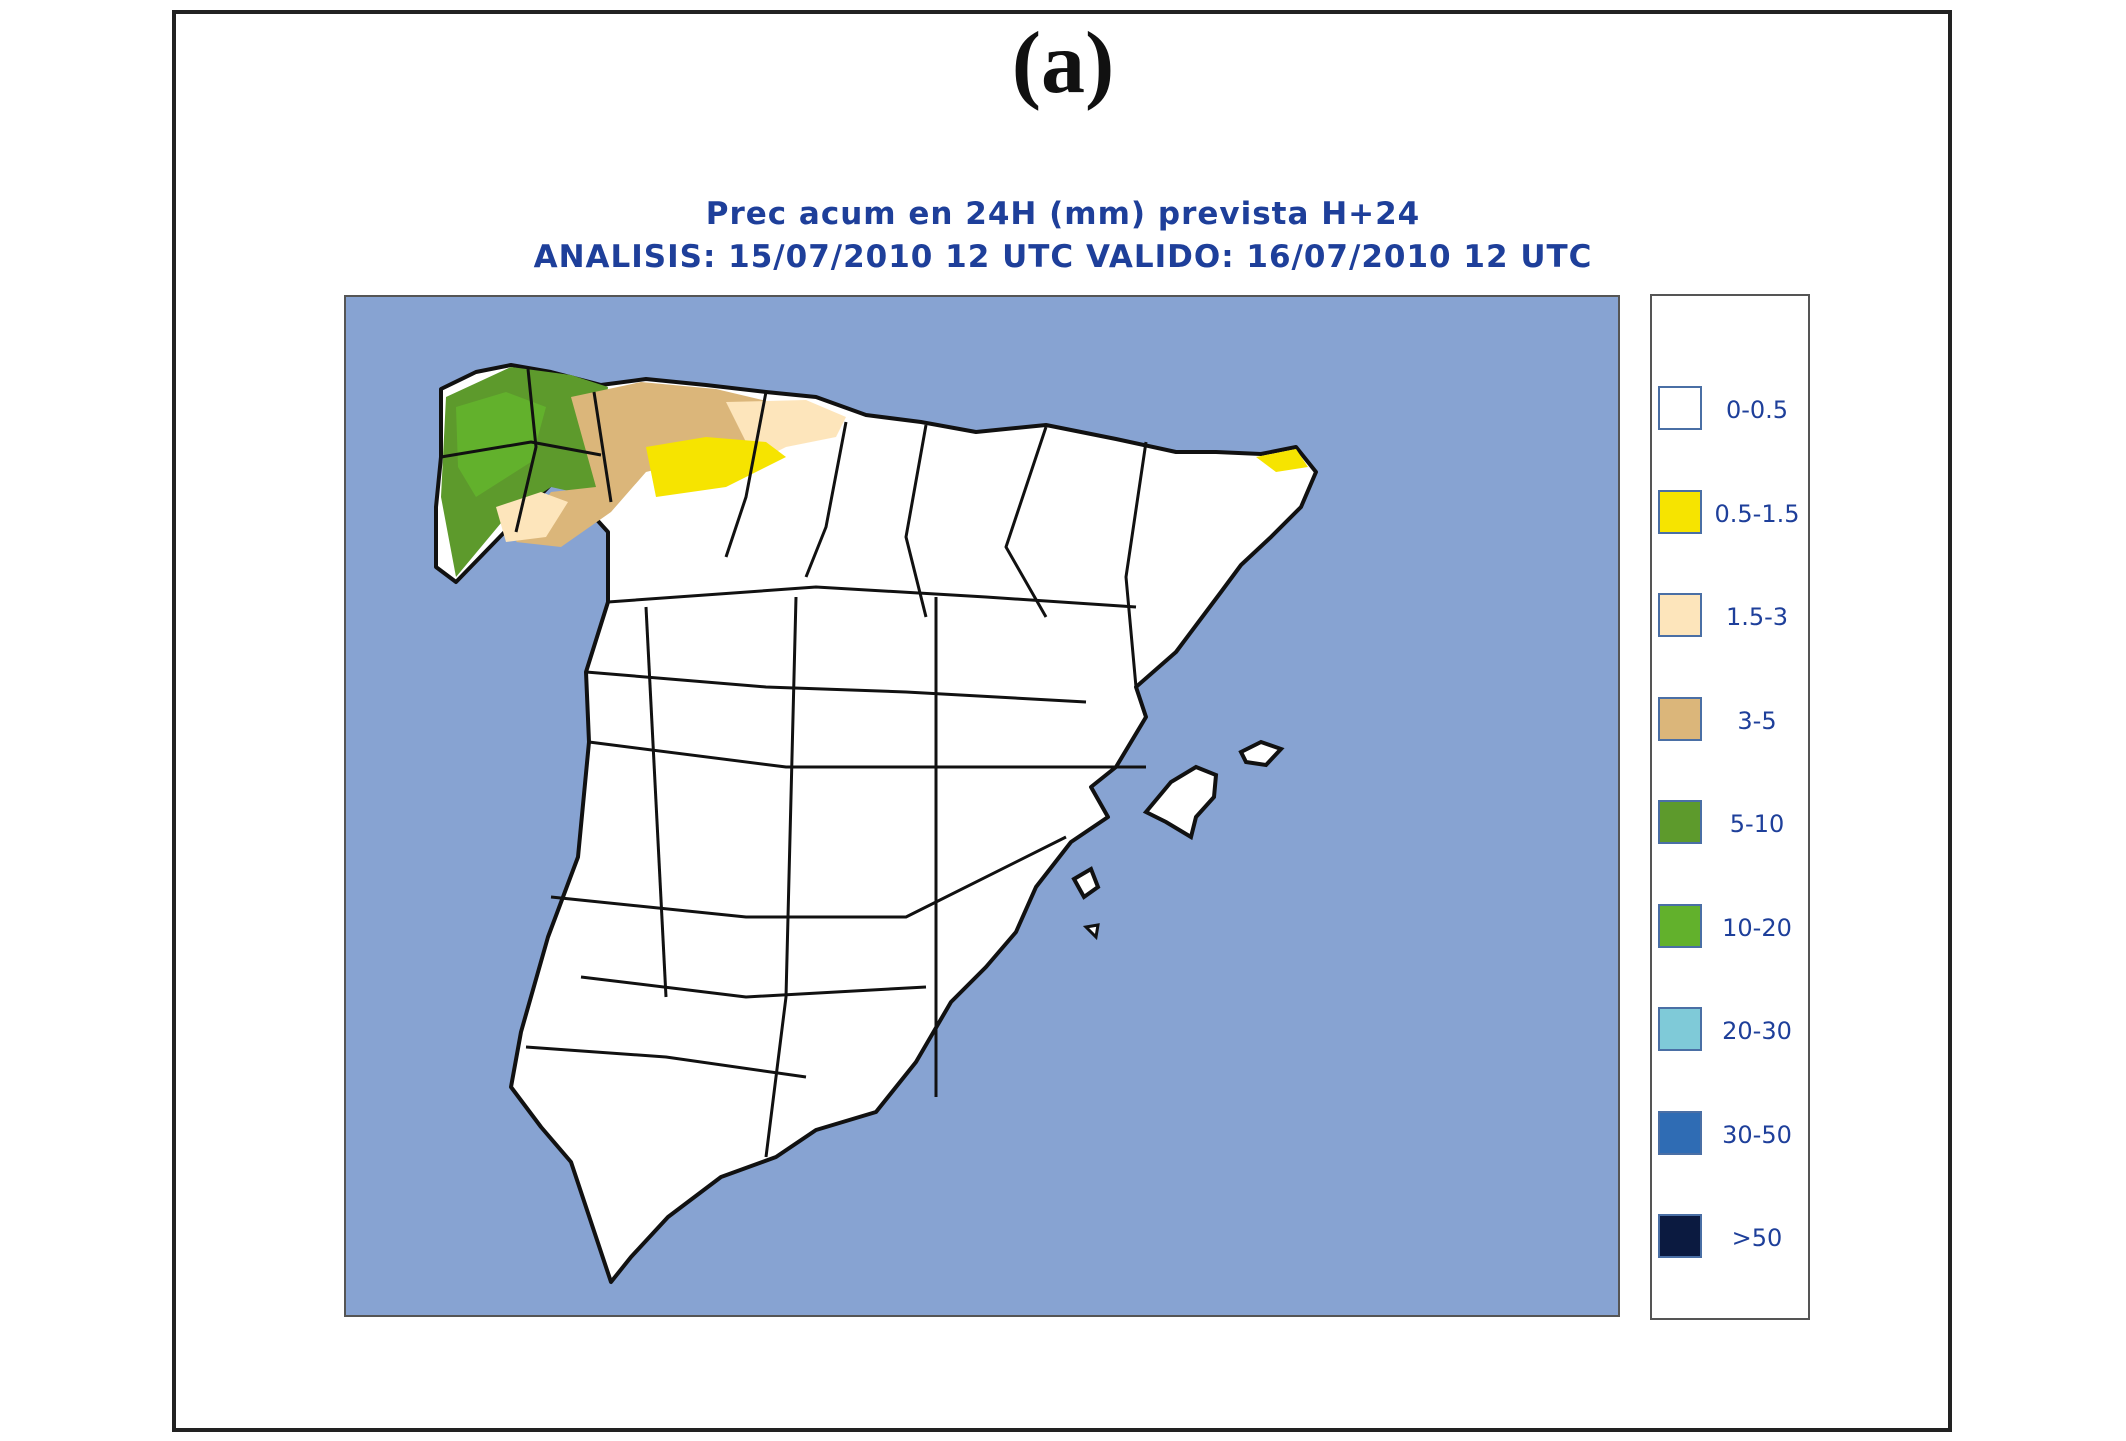 The image size is (2126, 1441). I want to click on mallorca-island, so click(1180, 802).